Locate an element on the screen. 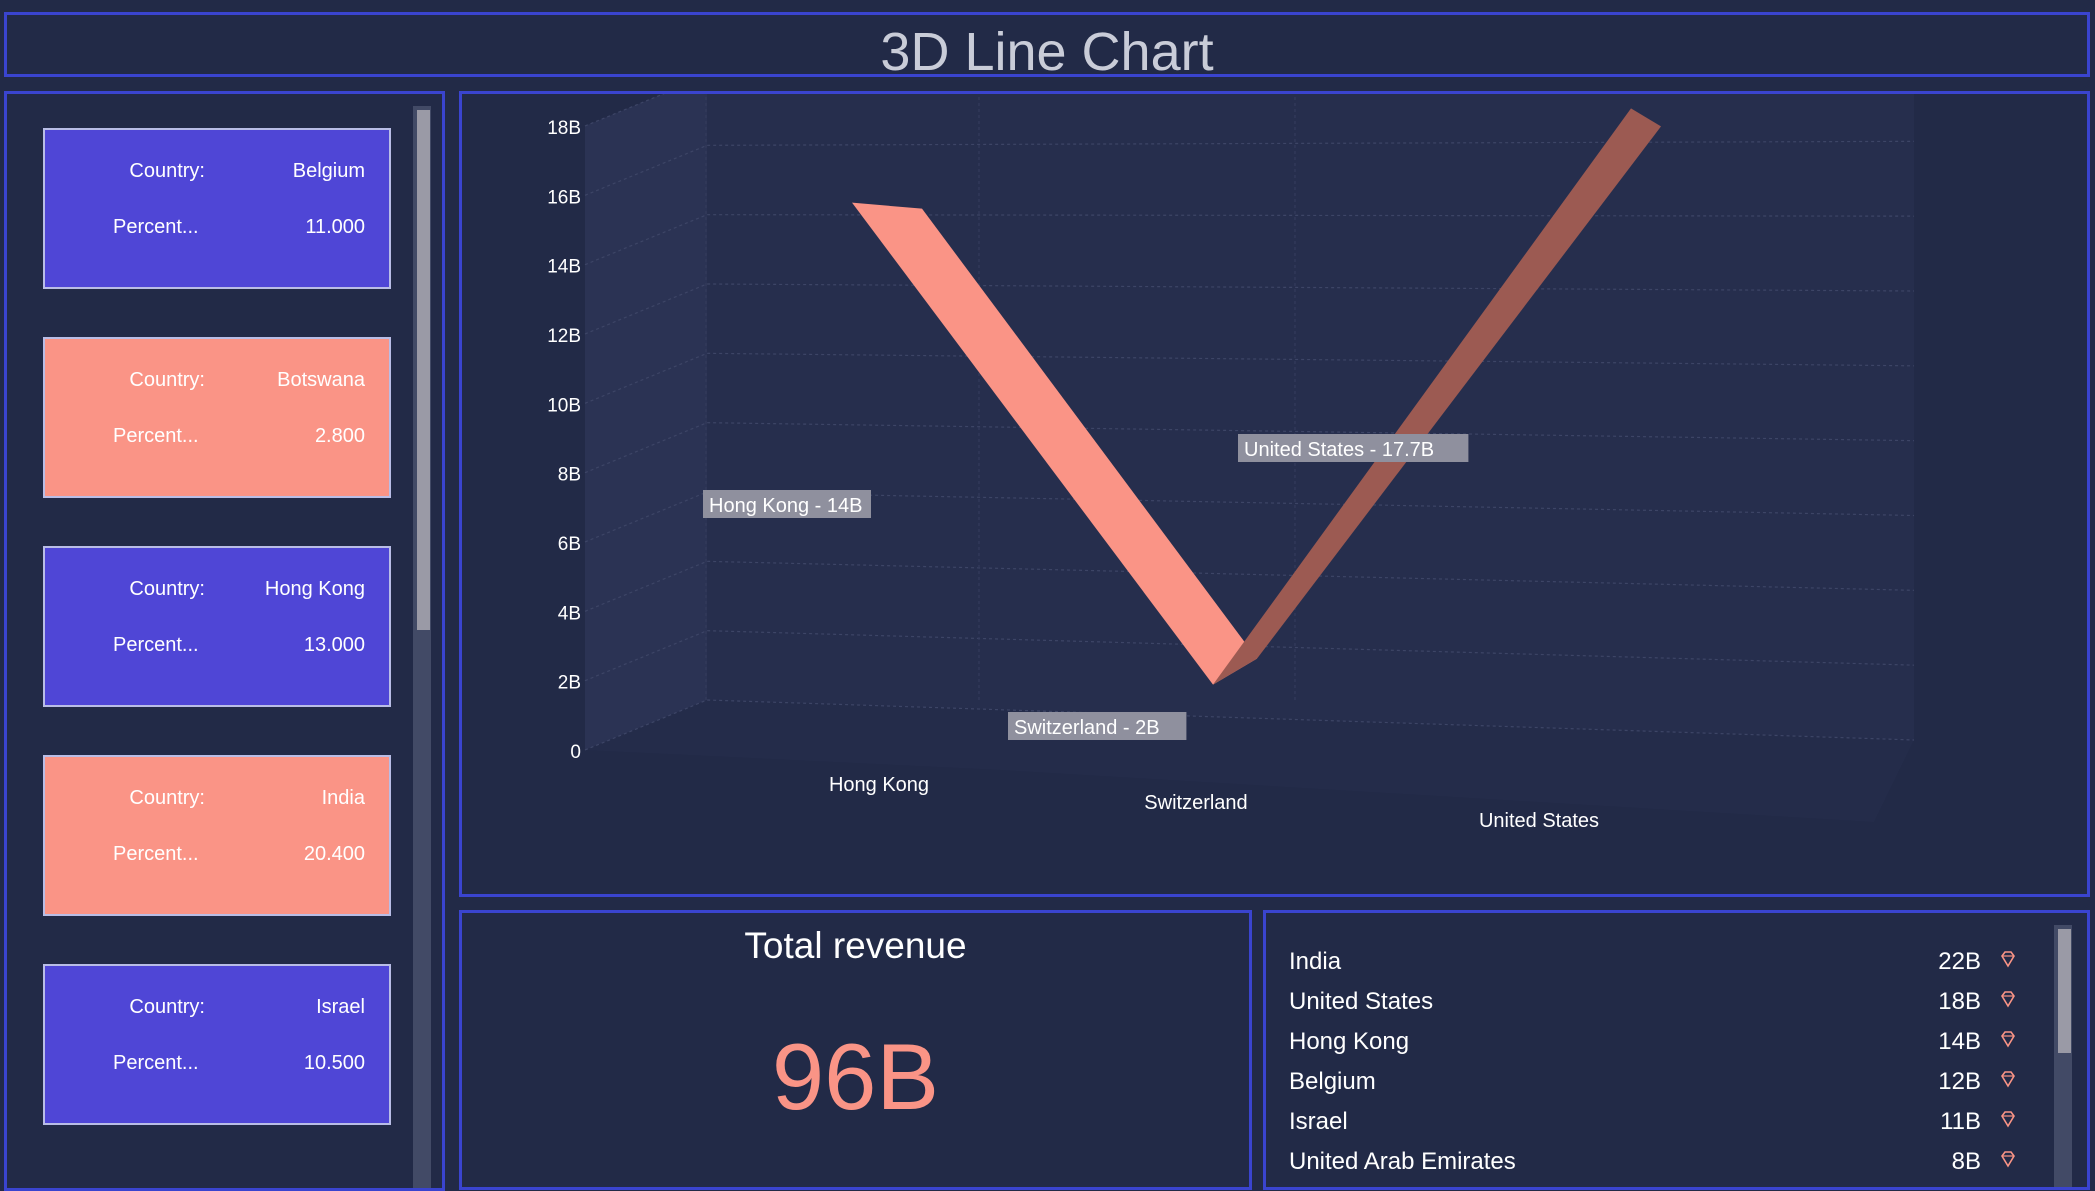 This screenshot has height=1191, width=2095. list-item-value: 22B is located at coordinates (1959, 961).